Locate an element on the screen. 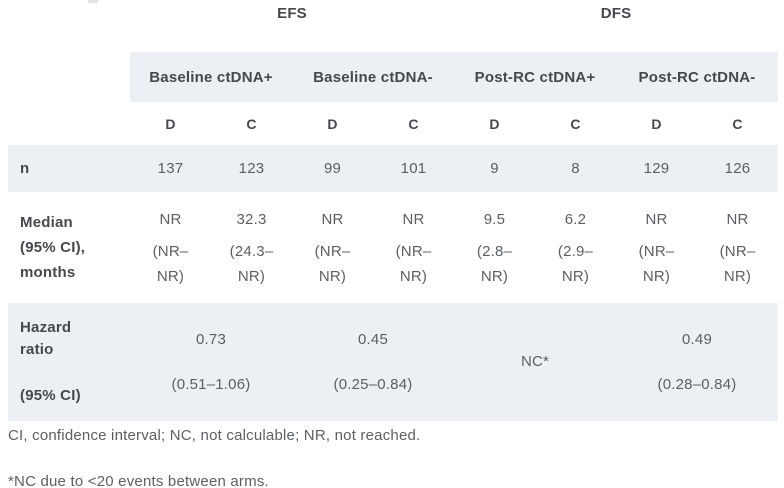 The image size is (784, 488). n-row-label: n is located at coordinates (25, 168).